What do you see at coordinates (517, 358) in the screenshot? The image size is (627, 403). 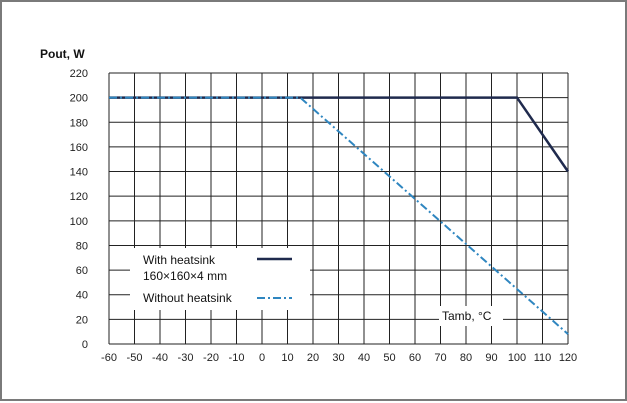 I see `x-tick-label: 100` at bounding box center [517, 358].